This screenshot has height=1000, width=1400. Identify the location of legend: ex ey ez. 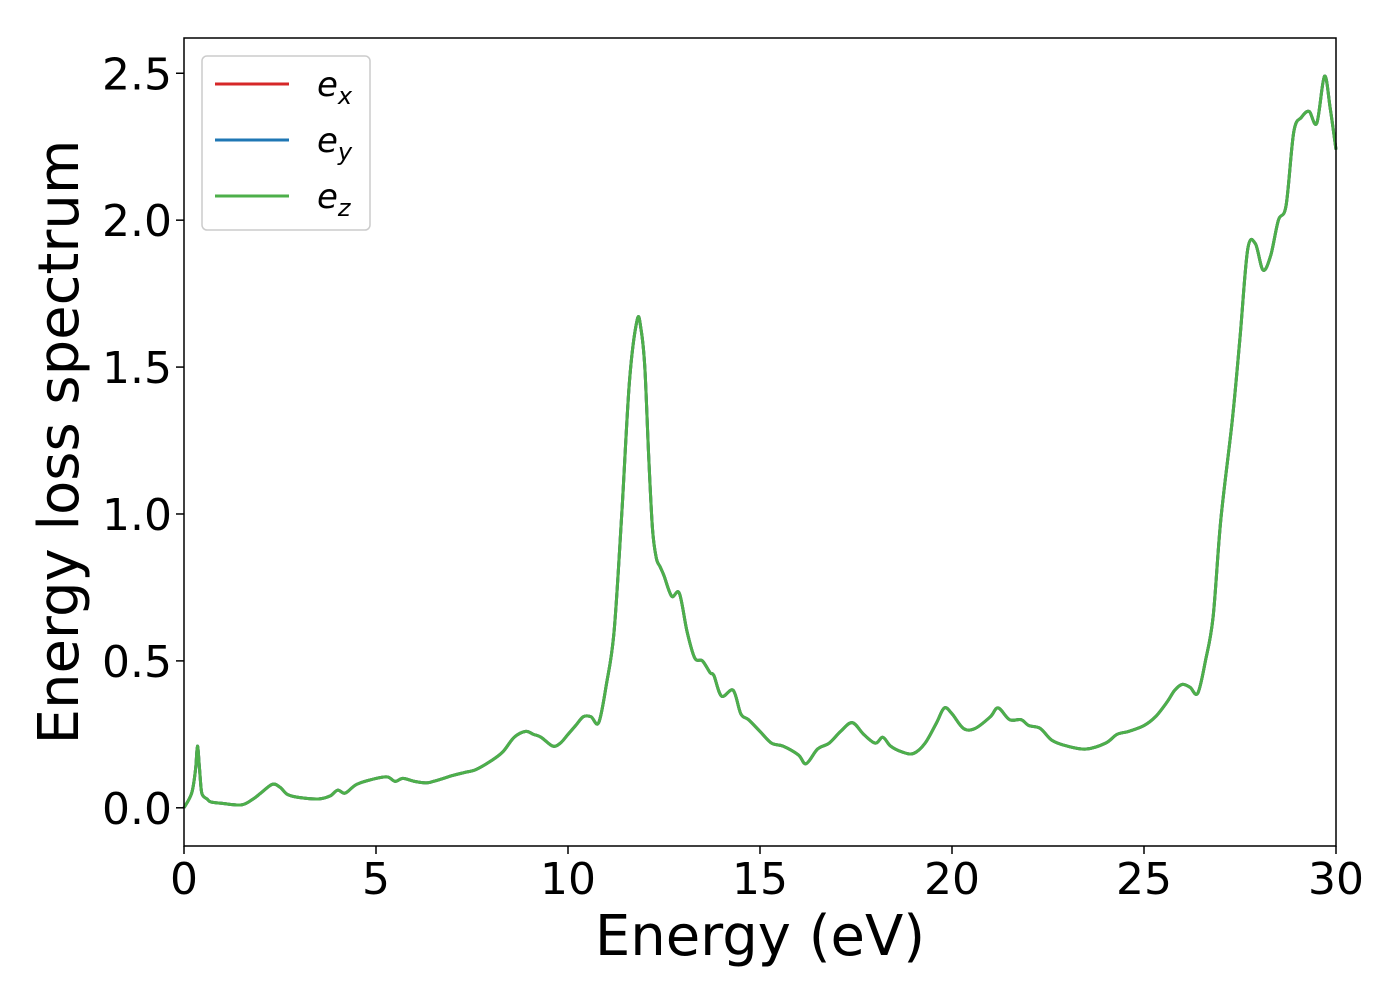
(286, 143).